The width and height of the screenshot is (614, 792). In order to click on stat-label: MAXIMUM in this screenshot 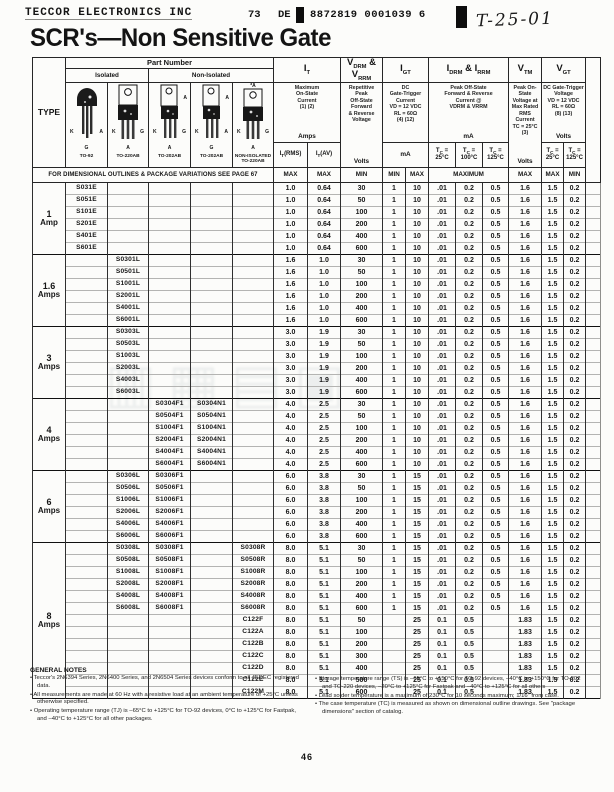, I will do `click(469, 174)`.